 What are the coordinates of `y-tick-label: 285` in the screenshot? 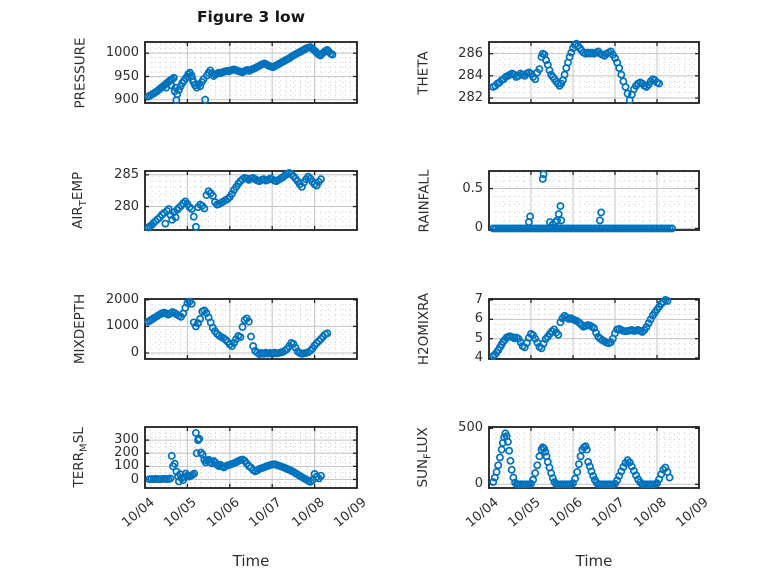 It's located at (126, 174).